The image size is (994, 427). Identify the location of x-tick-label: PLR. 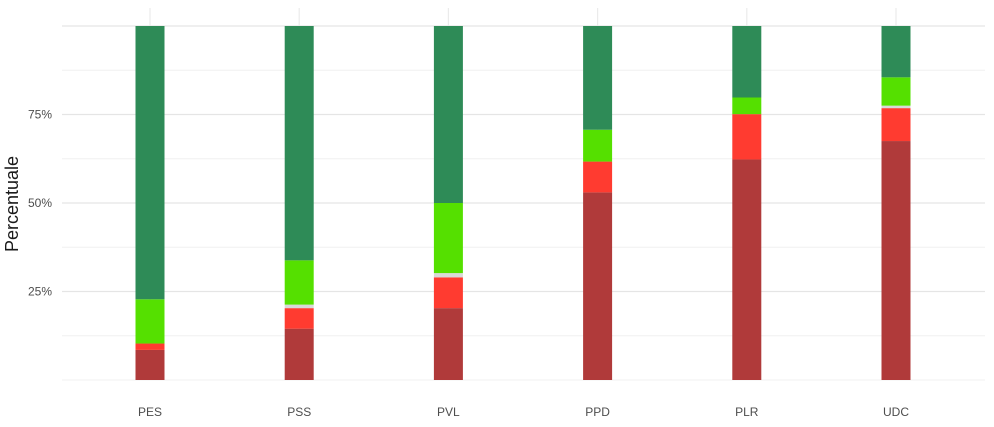
(747, 412).